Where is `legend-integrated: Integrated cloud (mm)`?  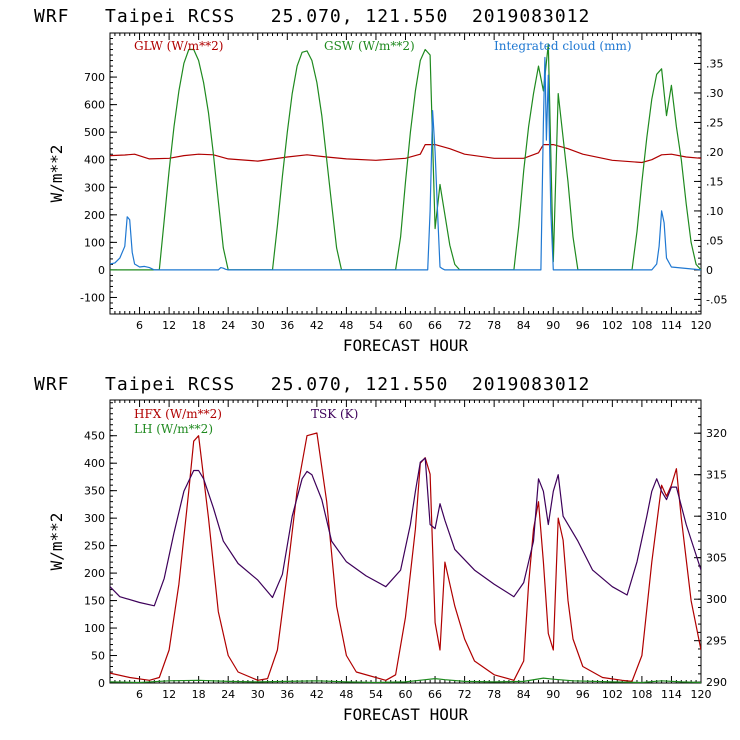
legend-integrated: Integrated cloud (mm) is located at coordinates (563, 46).